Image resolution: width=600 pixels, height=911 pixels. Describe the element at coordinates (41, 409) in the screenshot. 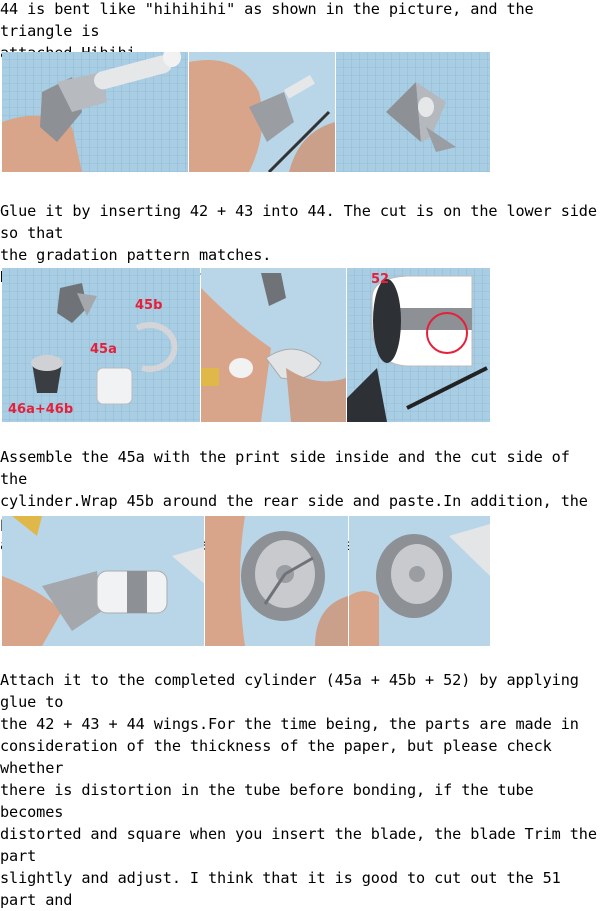

I see `label-46a-46b: 46a+46b` at that location.